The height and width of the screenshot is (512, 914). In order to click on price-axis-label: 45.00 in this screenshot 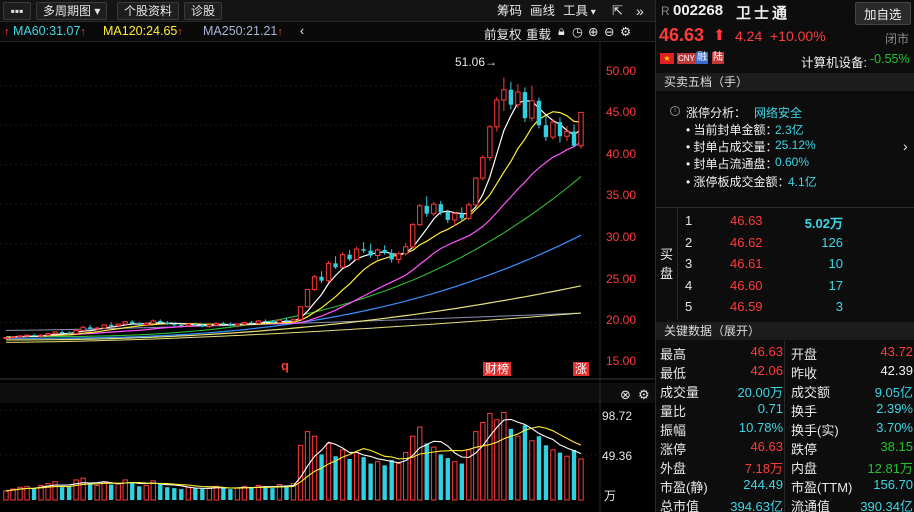, I will do `click(621, 112)`.